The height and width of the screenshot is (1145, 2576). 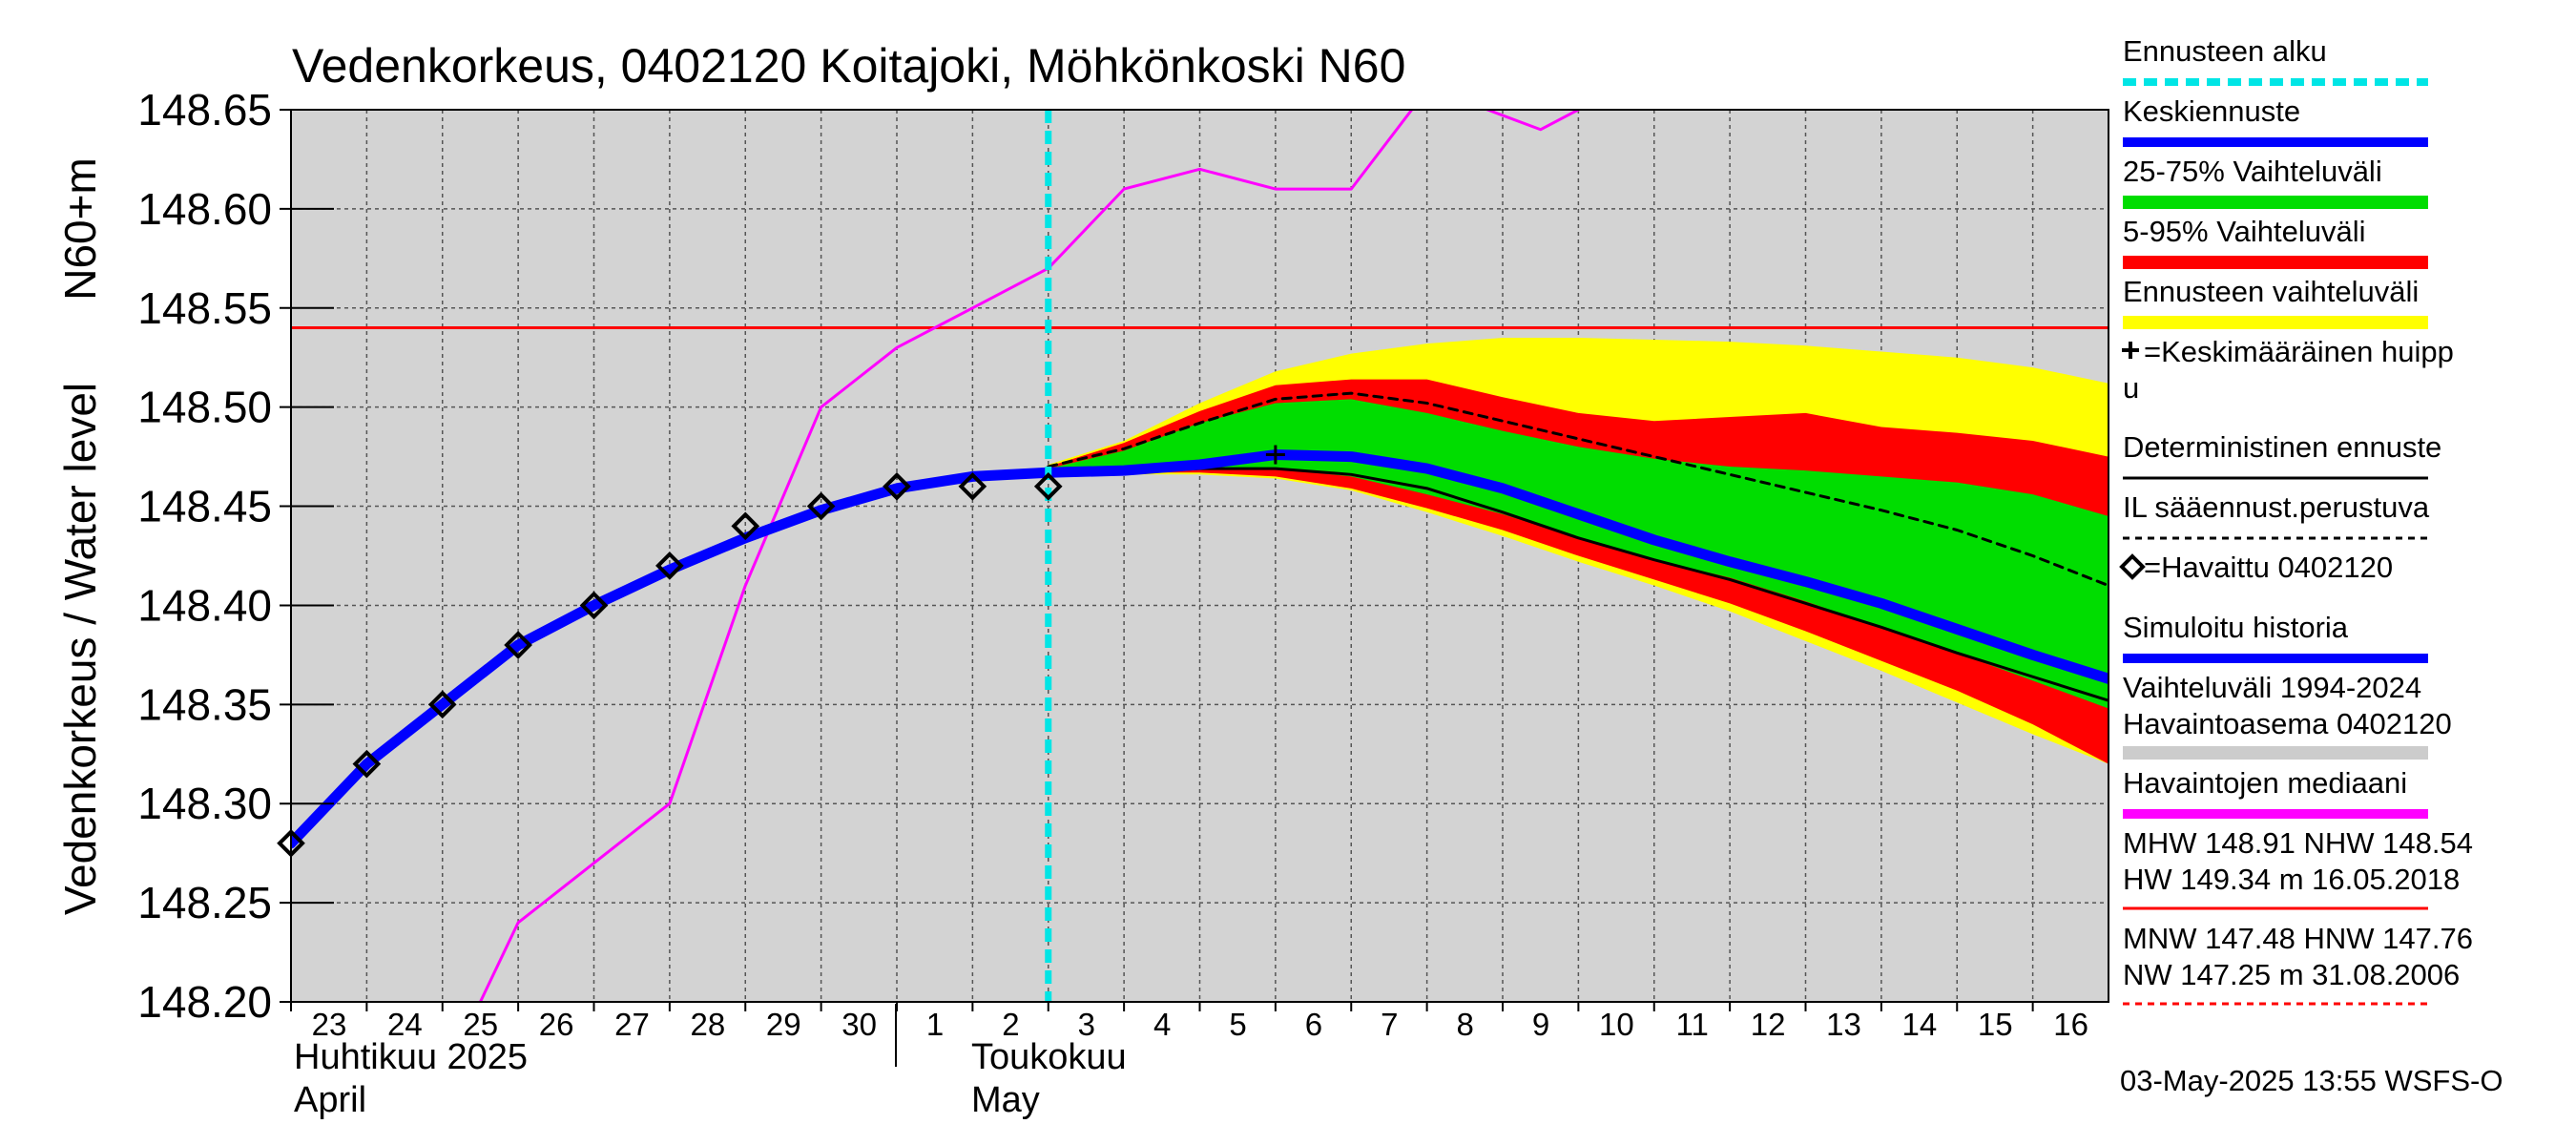 What do you see at coordinates (329, 1025) in the screenshot?
I see `x-tick-label: 23` at bounding box center [329, 1025].